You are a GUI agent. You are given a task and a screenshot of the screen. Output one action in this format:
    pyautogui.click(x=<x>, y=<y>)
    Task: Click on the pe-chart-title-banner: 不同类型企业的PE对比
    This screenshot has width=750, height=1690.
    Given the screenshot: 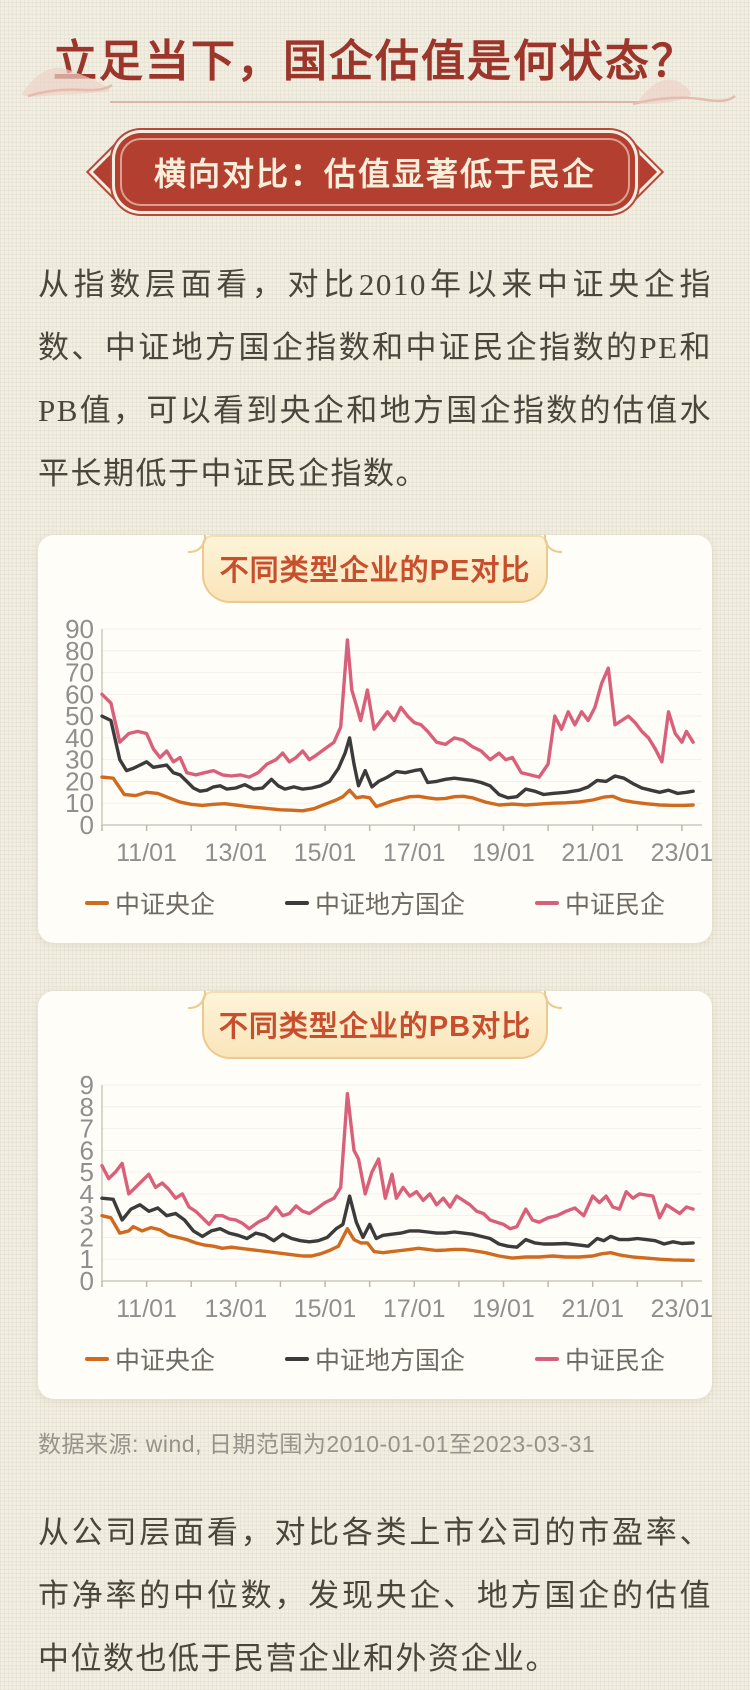 What is the action you would take?
    pyautogui.click(x=375, y=569)
    